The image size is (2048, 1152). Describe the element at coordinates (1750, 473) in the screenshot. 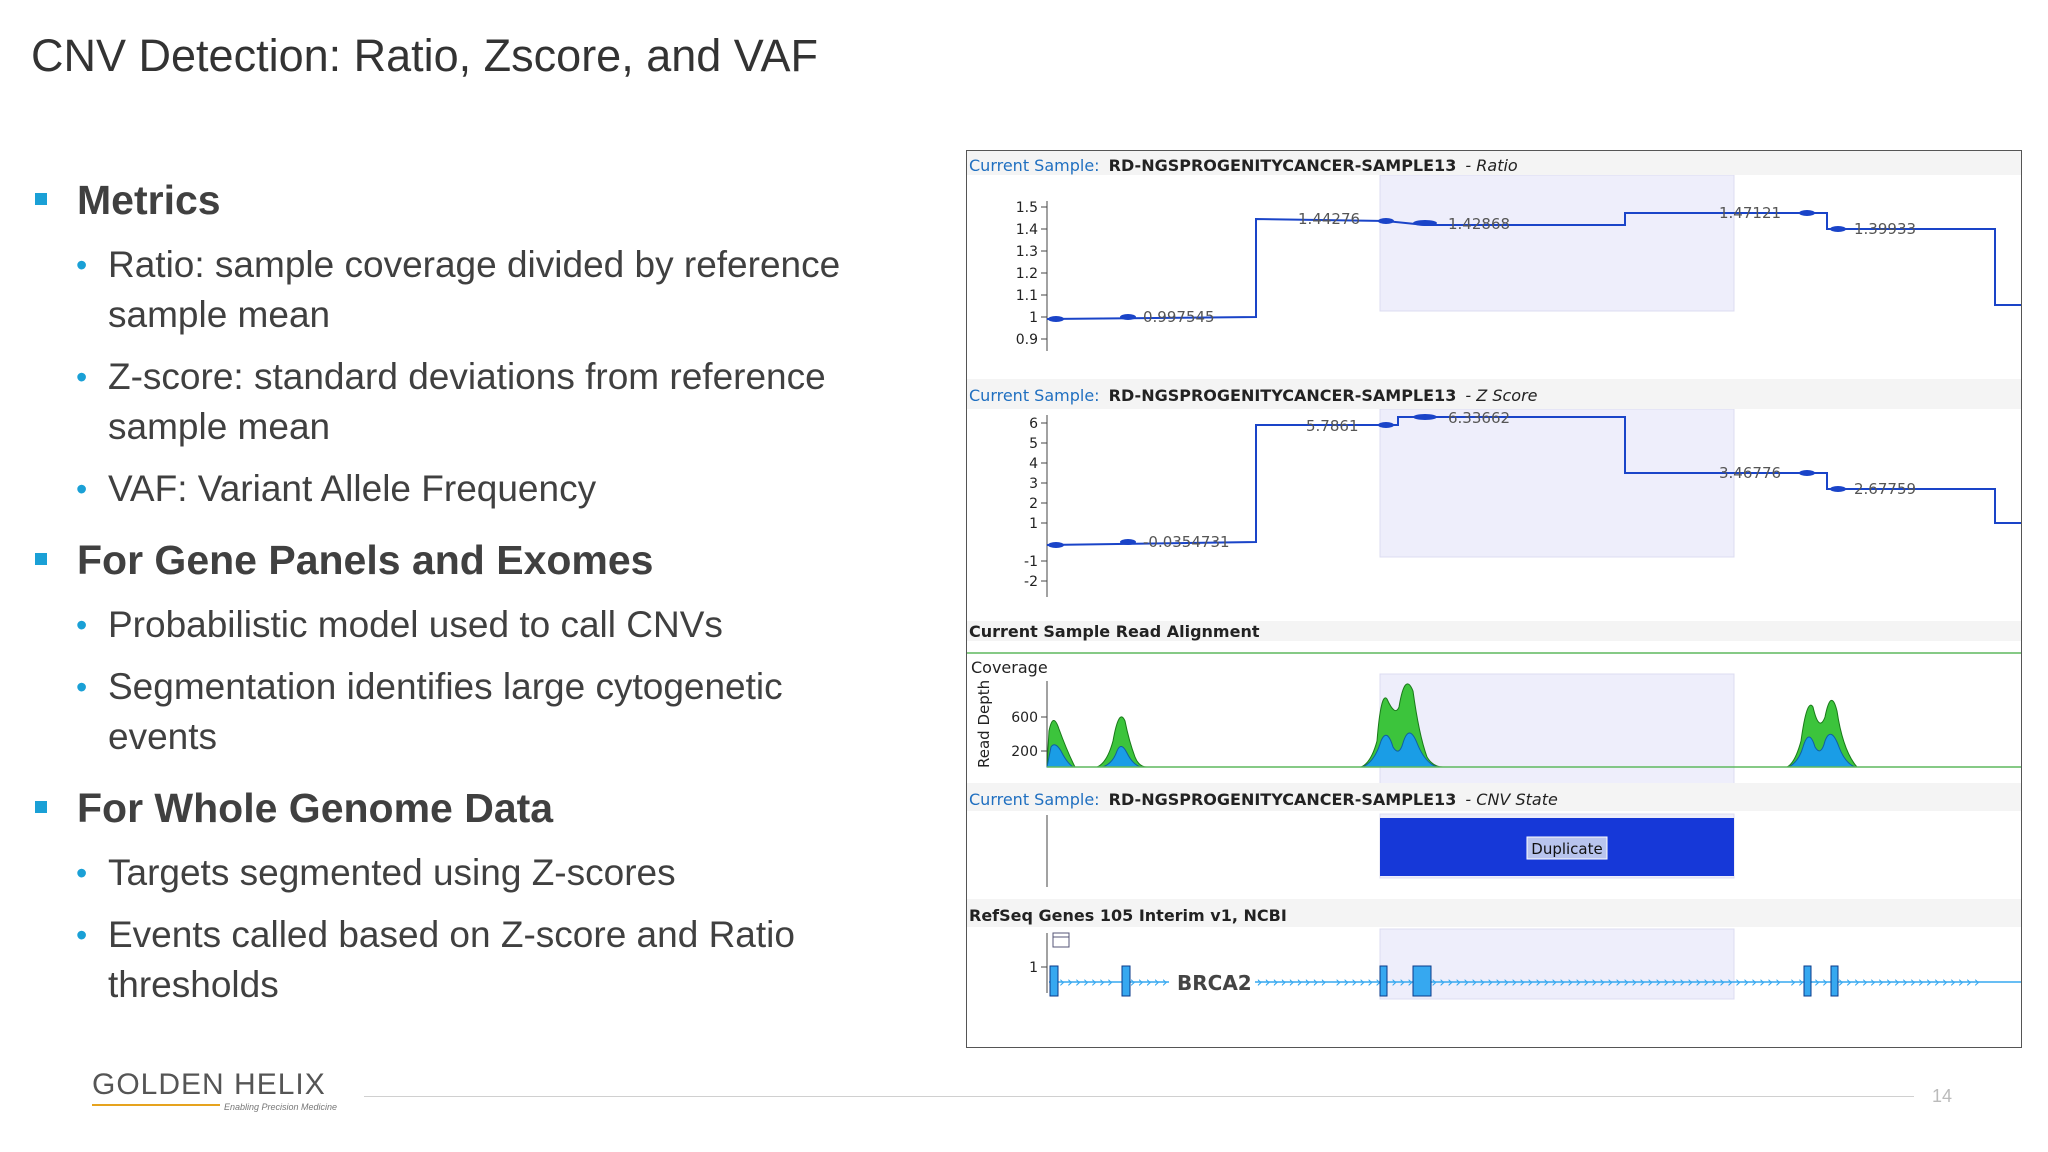

I see `value-label: 3.46776` at that location.